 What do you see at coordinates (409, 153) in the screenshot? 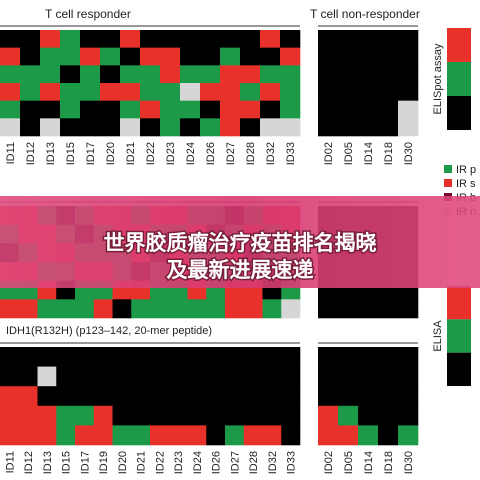
I see `column-label: ID30` at bounding box center [409, 153].